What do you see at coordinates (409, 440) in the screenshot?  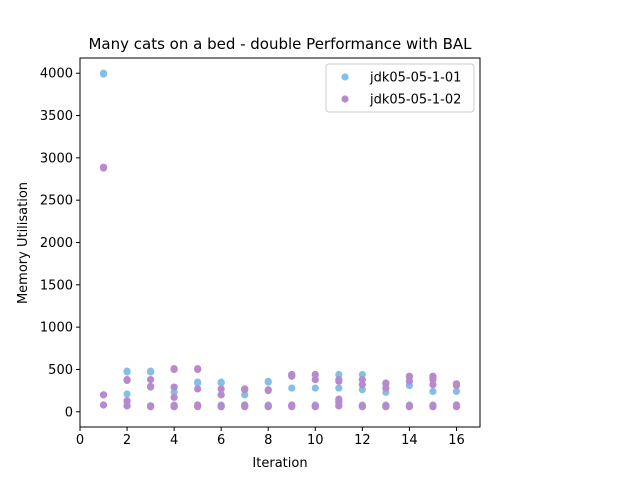 I see `x-tick-label: 14` at bounding box center [409, 440].